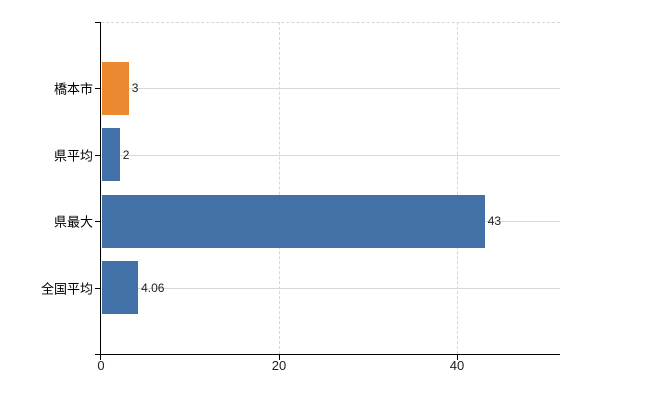  What do you see at coordinates (100, 191) in the screenshot?
I see `y-axis-line` at bounding box center [100, 191].